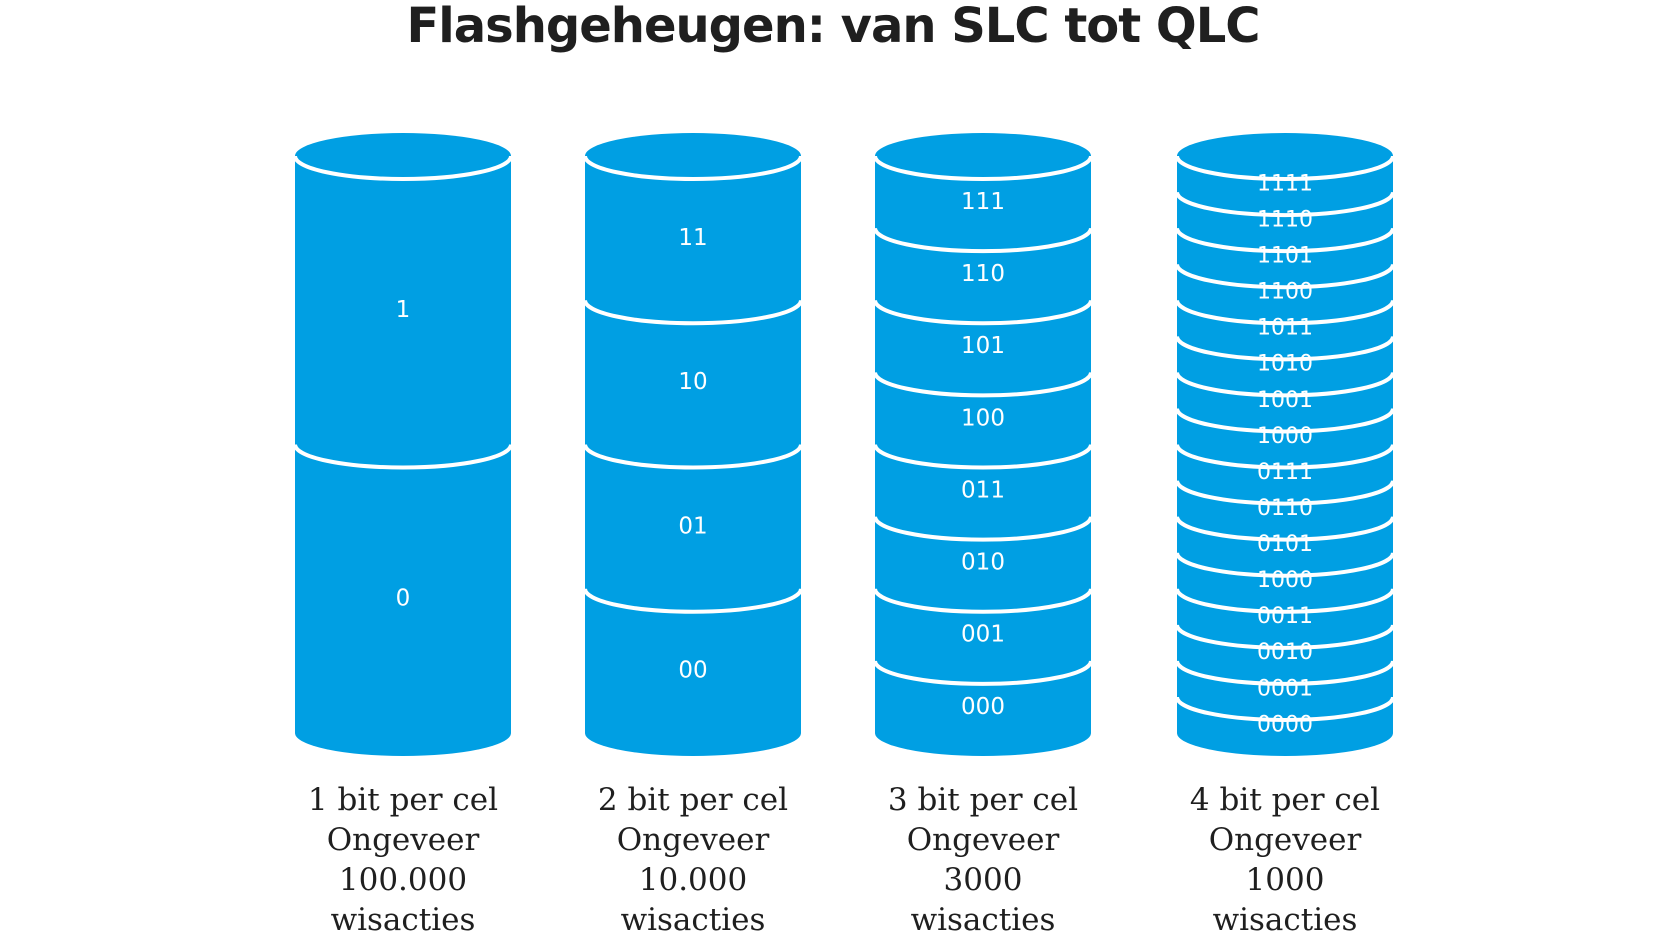 The height and width of the screenshot is (940, 1666). I want to click on level-label: 0110, so click(1285, 508).